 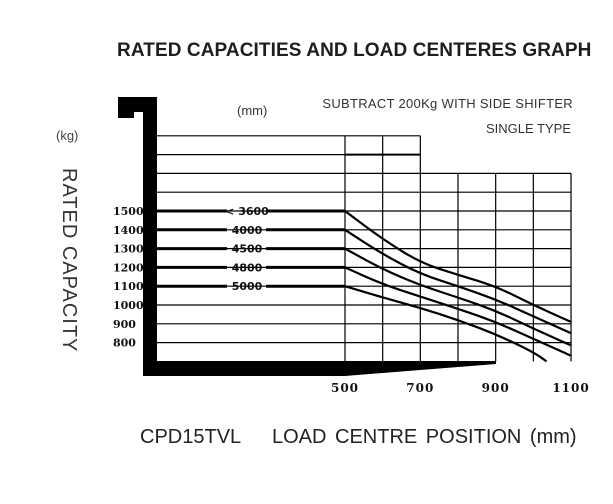 I want to click on mast-height-label: 4000, so click(x=247, y=230).